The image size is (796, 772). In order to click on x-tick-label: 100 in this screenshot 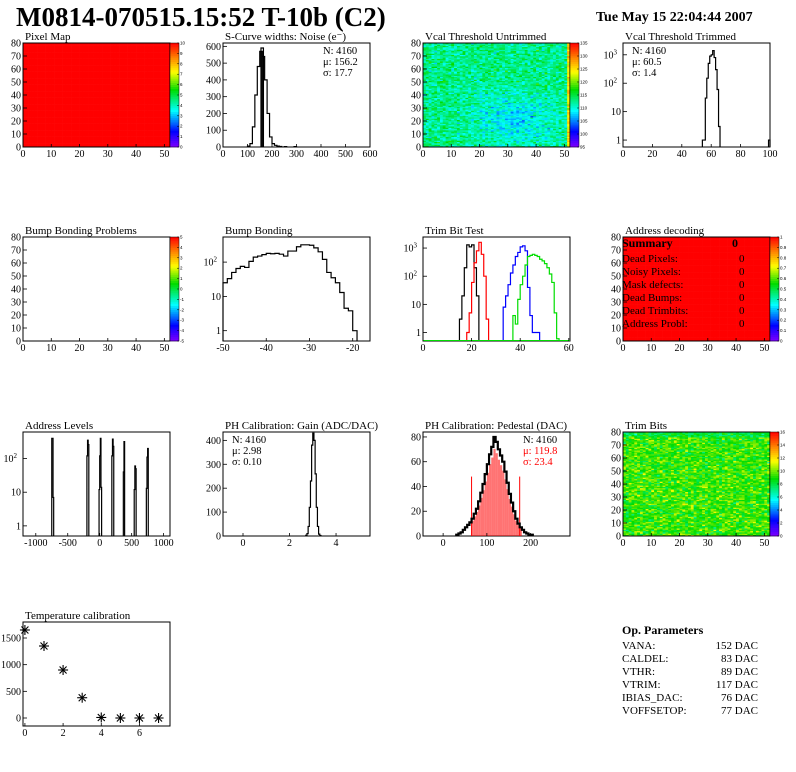, I will do `click(247, 154)`.